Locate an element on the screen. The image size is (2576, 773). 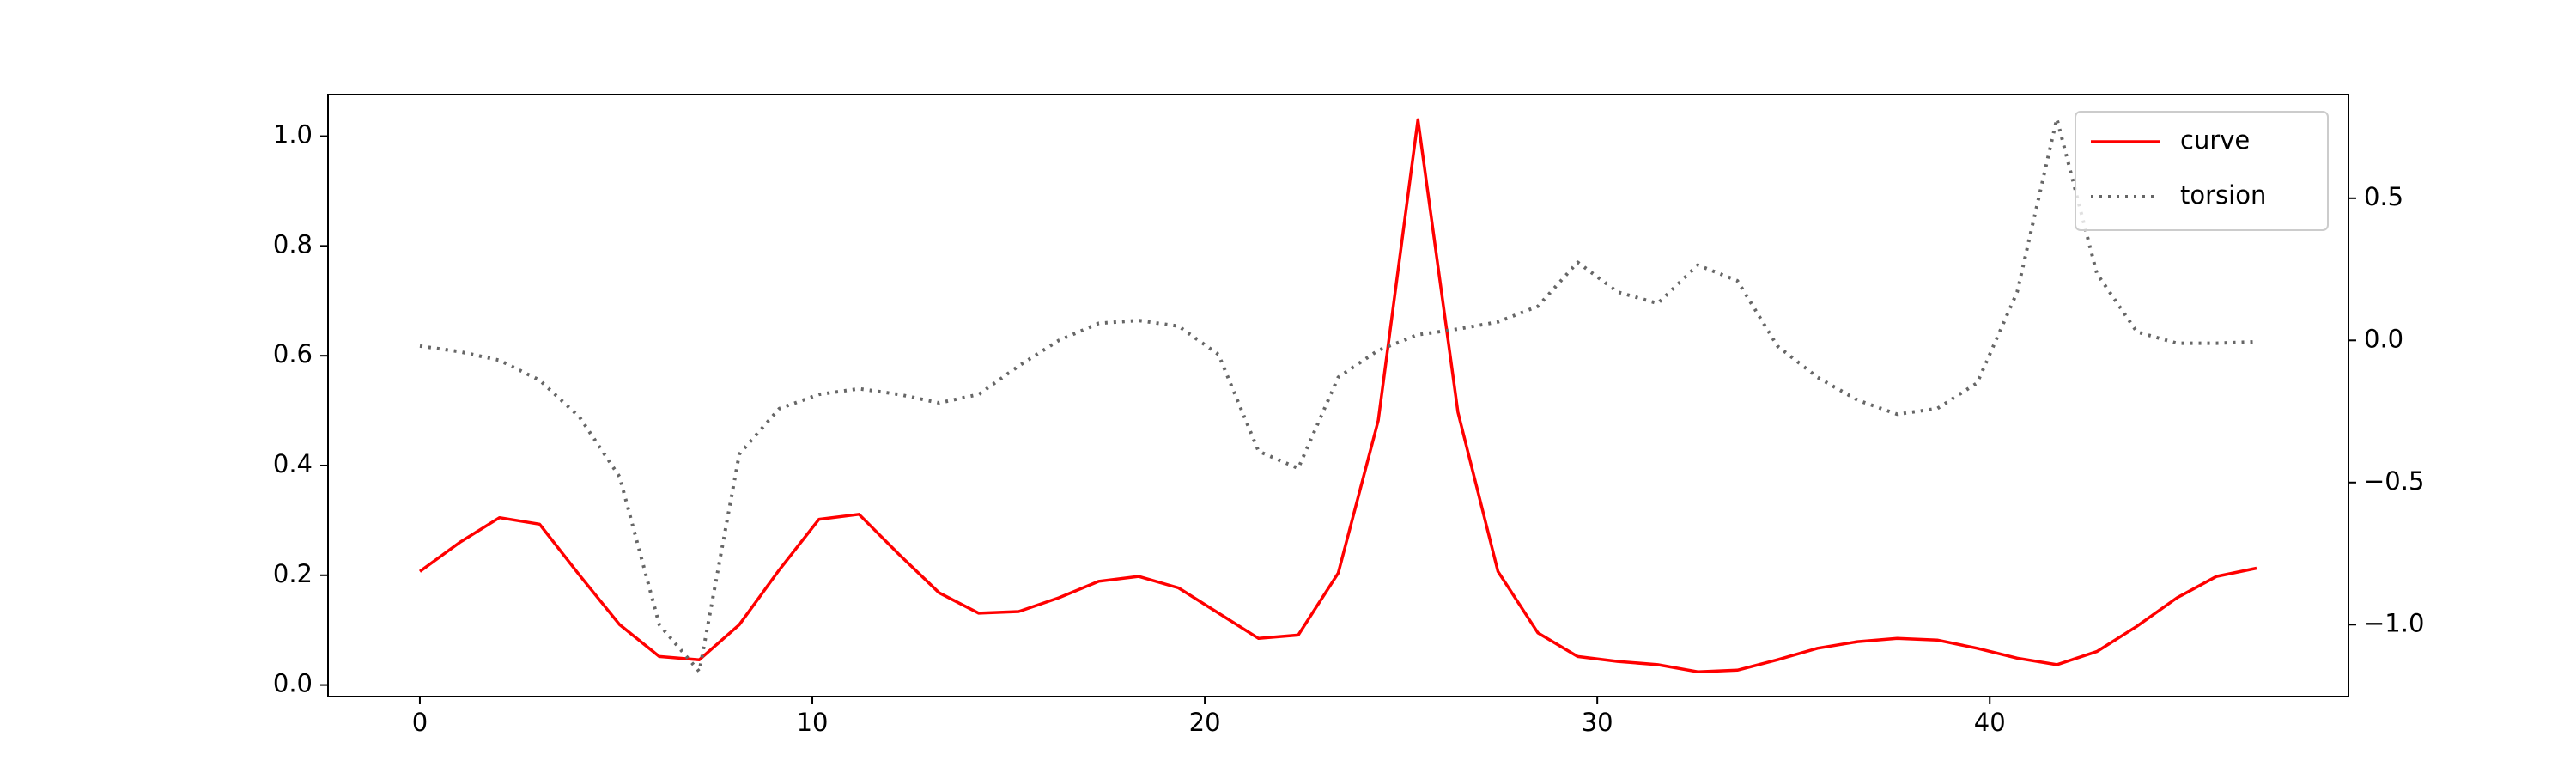
y-tick-label: 1.0 is located at coordinates (293, 134).